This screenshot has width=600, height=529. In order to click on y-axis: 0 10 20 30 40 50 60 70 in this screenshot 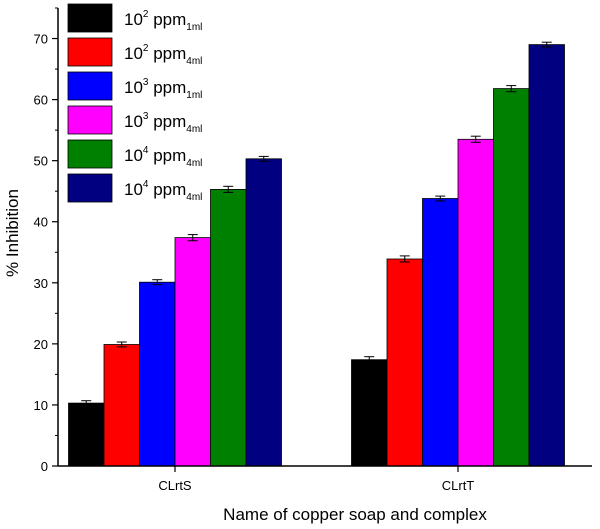, I will do `click(46, 240)`.